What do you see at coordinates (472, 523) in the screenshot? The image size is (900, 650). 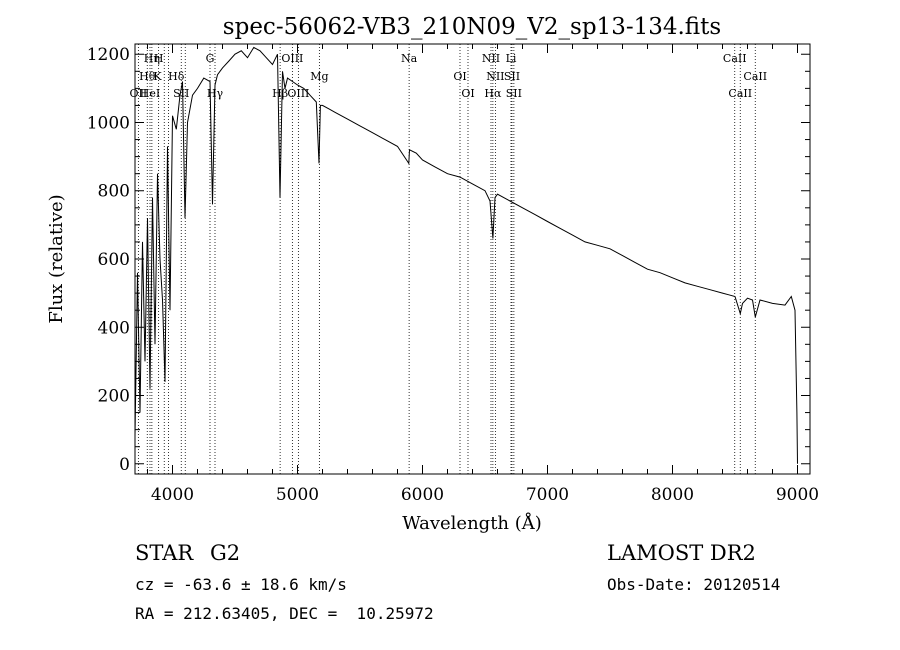 I see `x-axis-label: Wavelength (Å)` at bounding box center [472, 523].